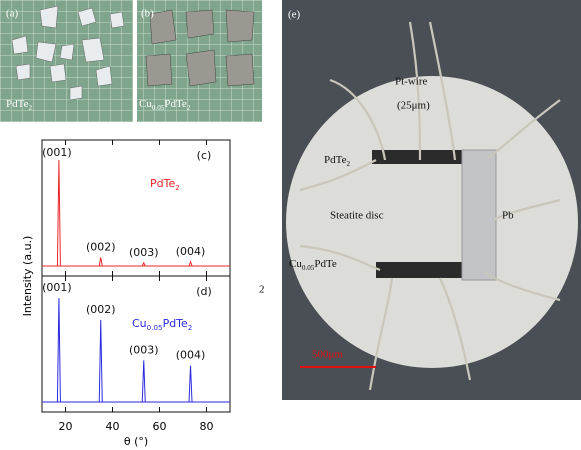 The height and width of the screenshot is (450, 581). What do you see at coordinates (204, 291) in the screenshot?
I see `panel-label: (d)` at bounding box center [204, 291].